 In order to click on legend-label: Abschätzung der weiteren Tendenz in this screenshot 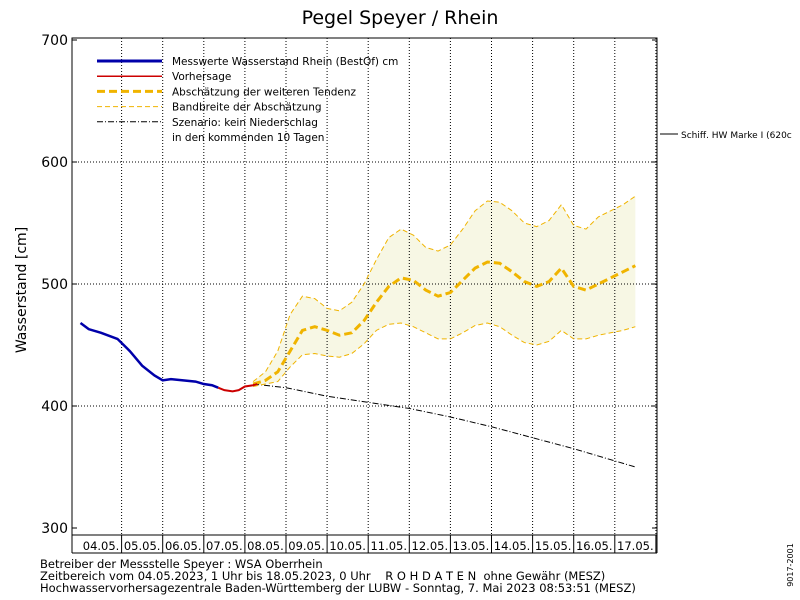, I will do `click(264, 92)`.